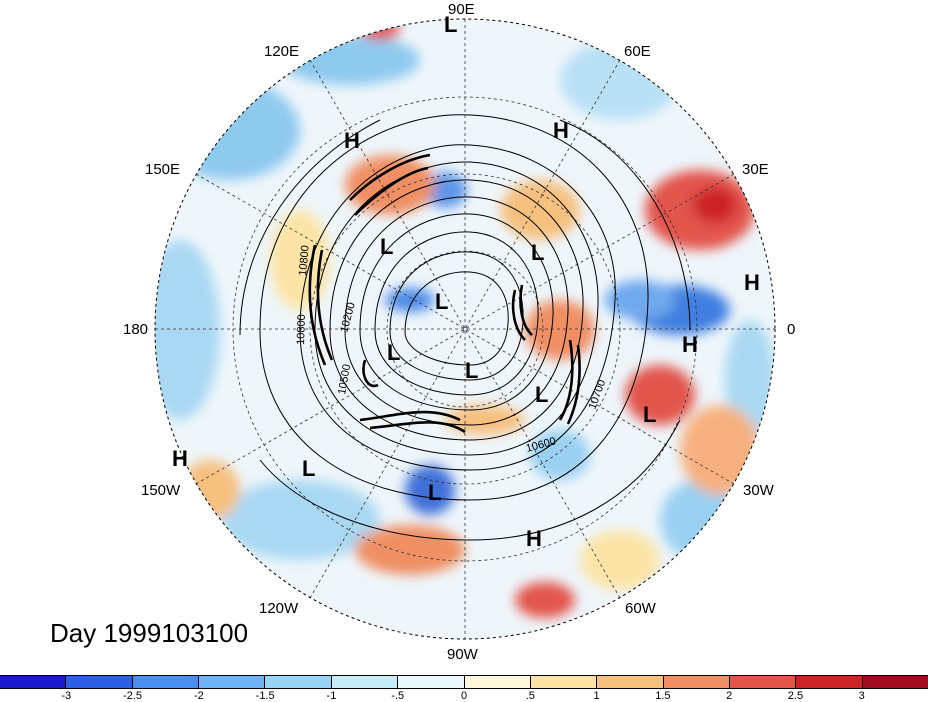 The height and width of the screenshot is (702, 928). I want to click on colorbar-labels: -3 -2.5 -2 -1.5 -1 -.5 0 .5 1 1.5 2 2.5 3, so click(464, 696).